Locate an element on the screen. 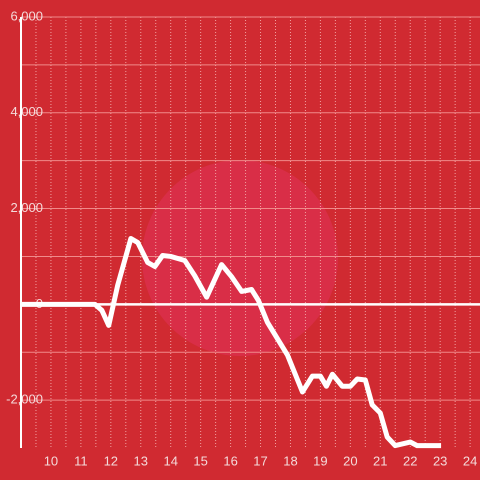  x-tick-label: 20 is located at coordinates (350, 460).